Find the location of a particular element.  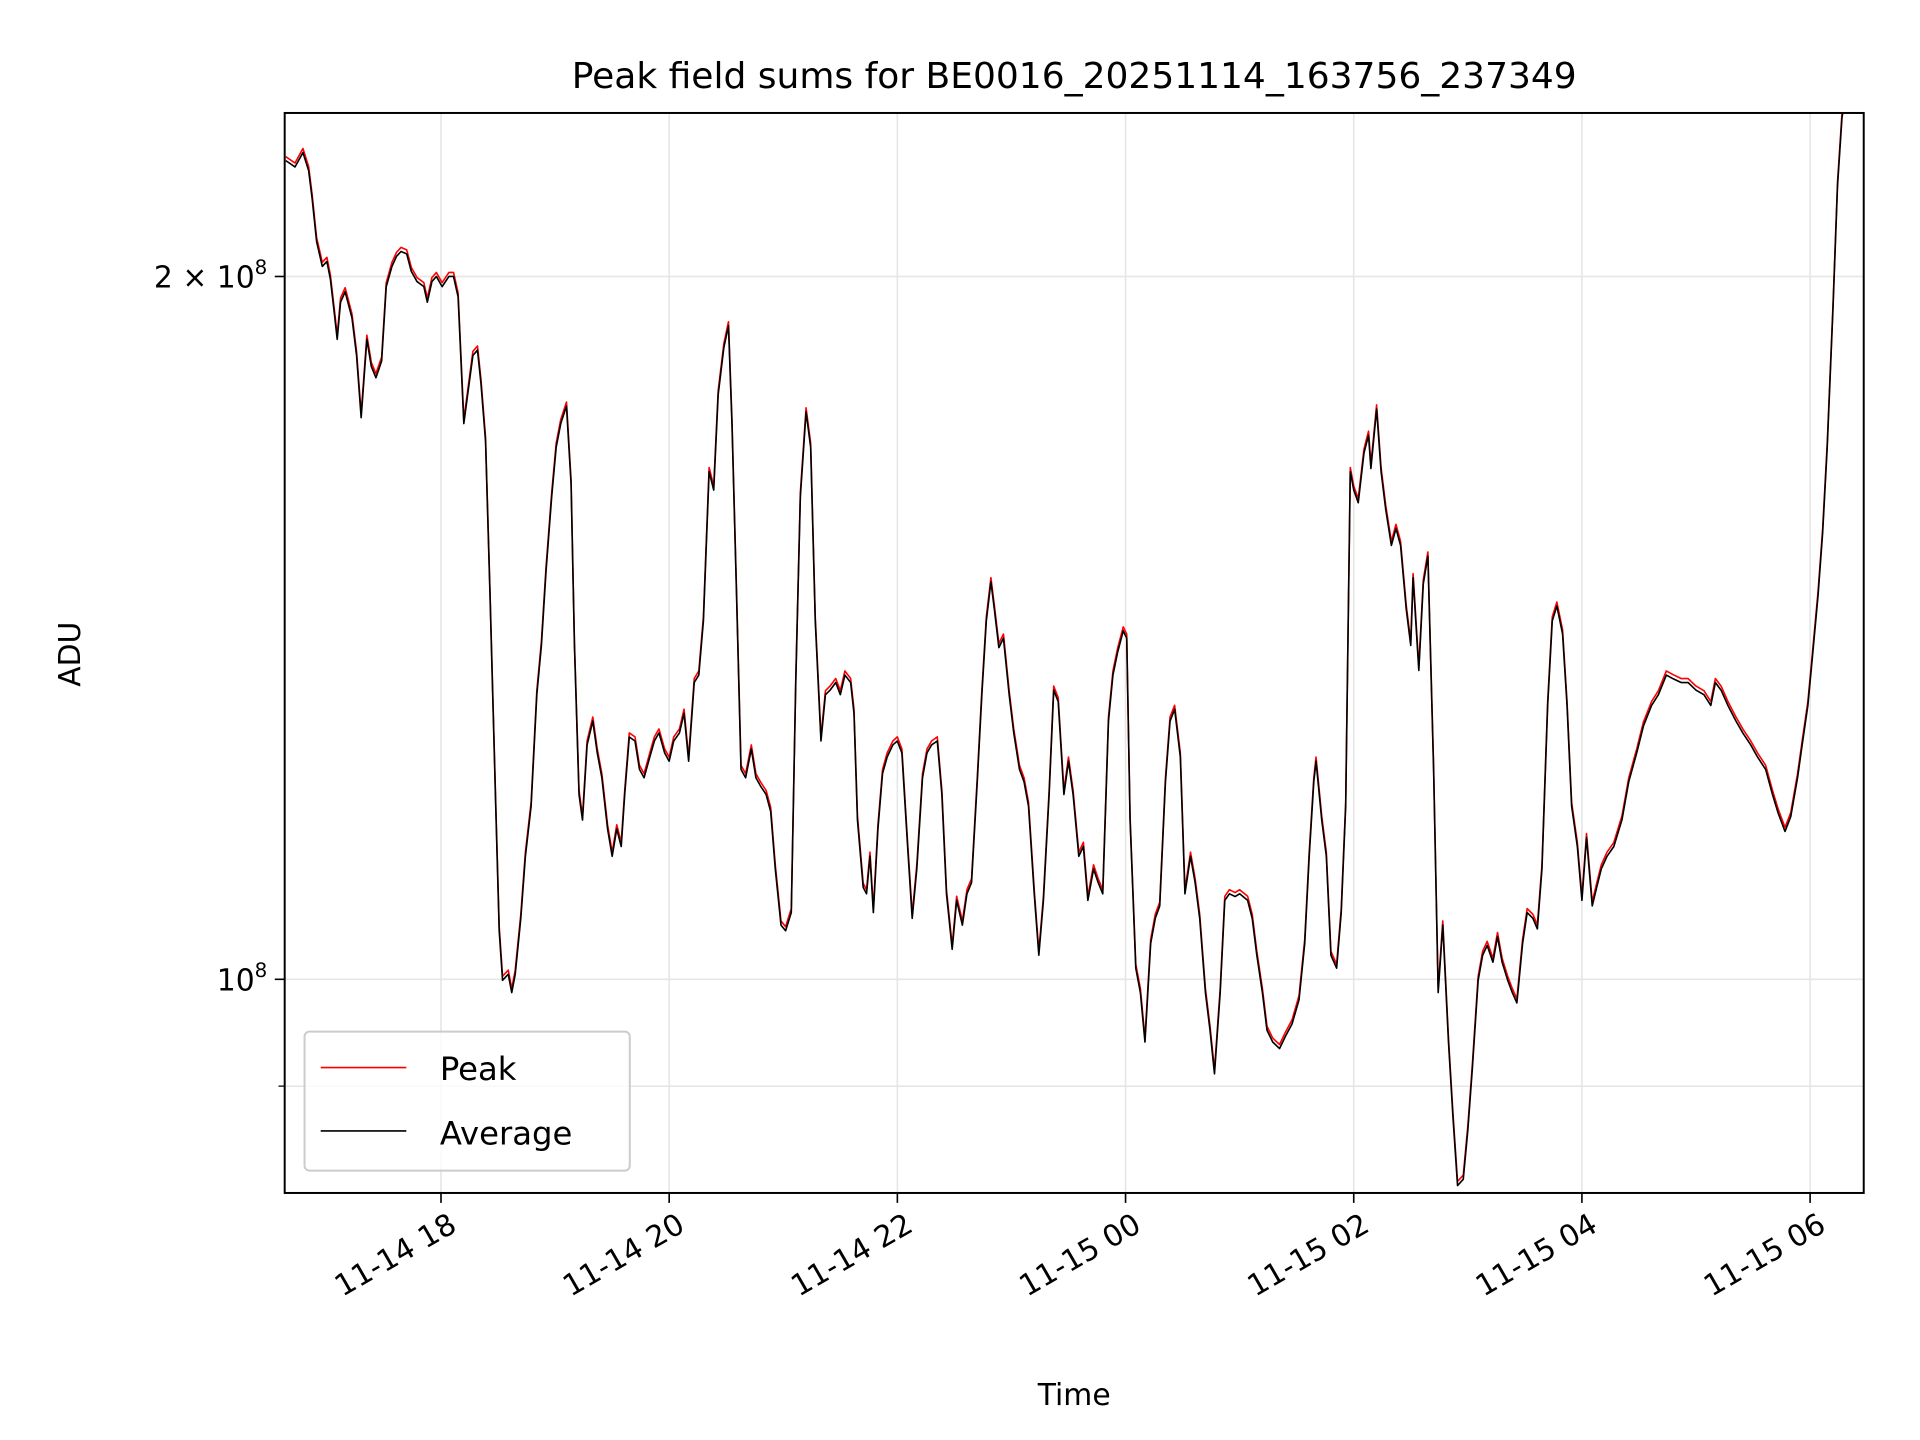

x-tick-label: 11-15 04 is located at coordinates (1536, 1255).